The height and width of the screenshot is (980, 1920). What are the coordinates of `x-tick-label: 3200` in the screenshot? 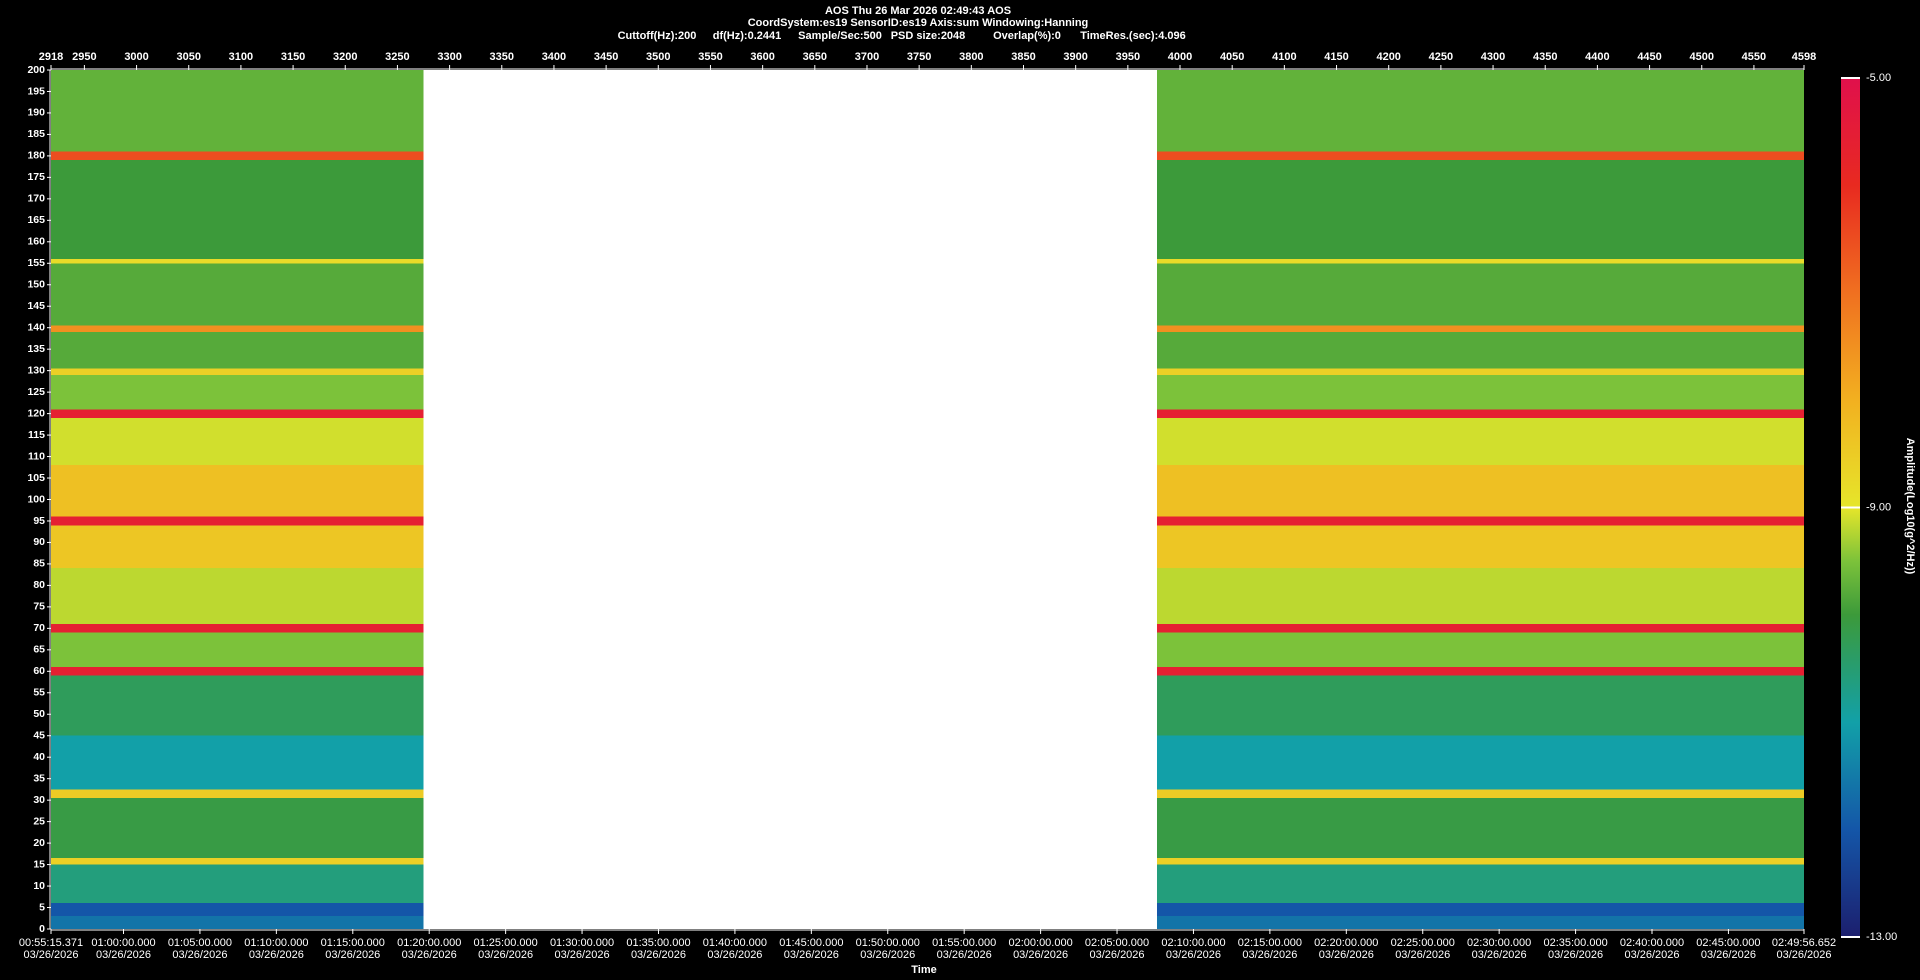 It's located at (345, 57).